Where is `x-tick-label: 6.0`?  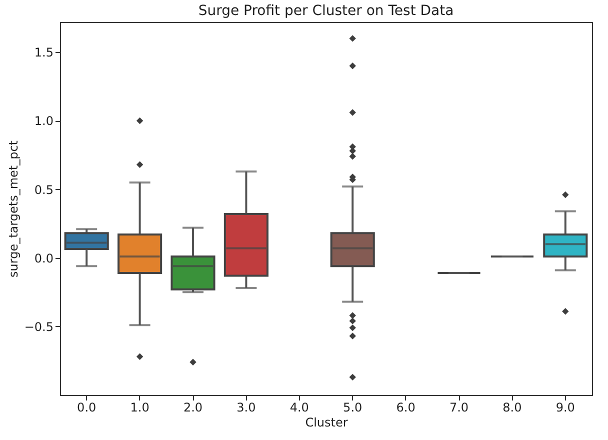
x-tick-label: 6.0 is located at coordinates (406, 407).